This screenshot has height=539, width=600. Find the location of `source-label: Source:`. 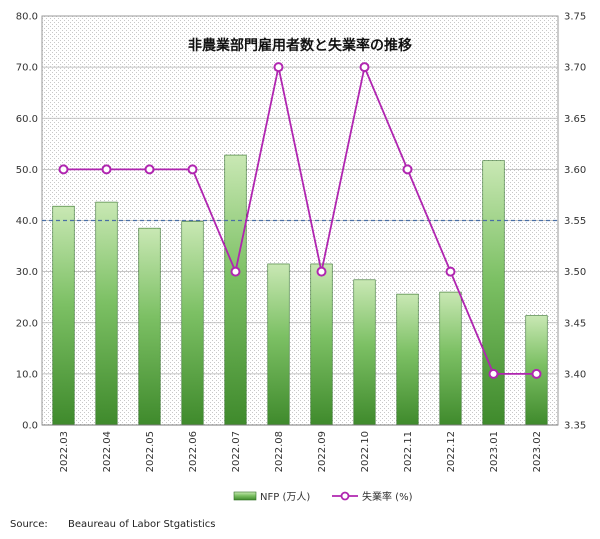

source-label: Source: is located at coordinates (29, 524).